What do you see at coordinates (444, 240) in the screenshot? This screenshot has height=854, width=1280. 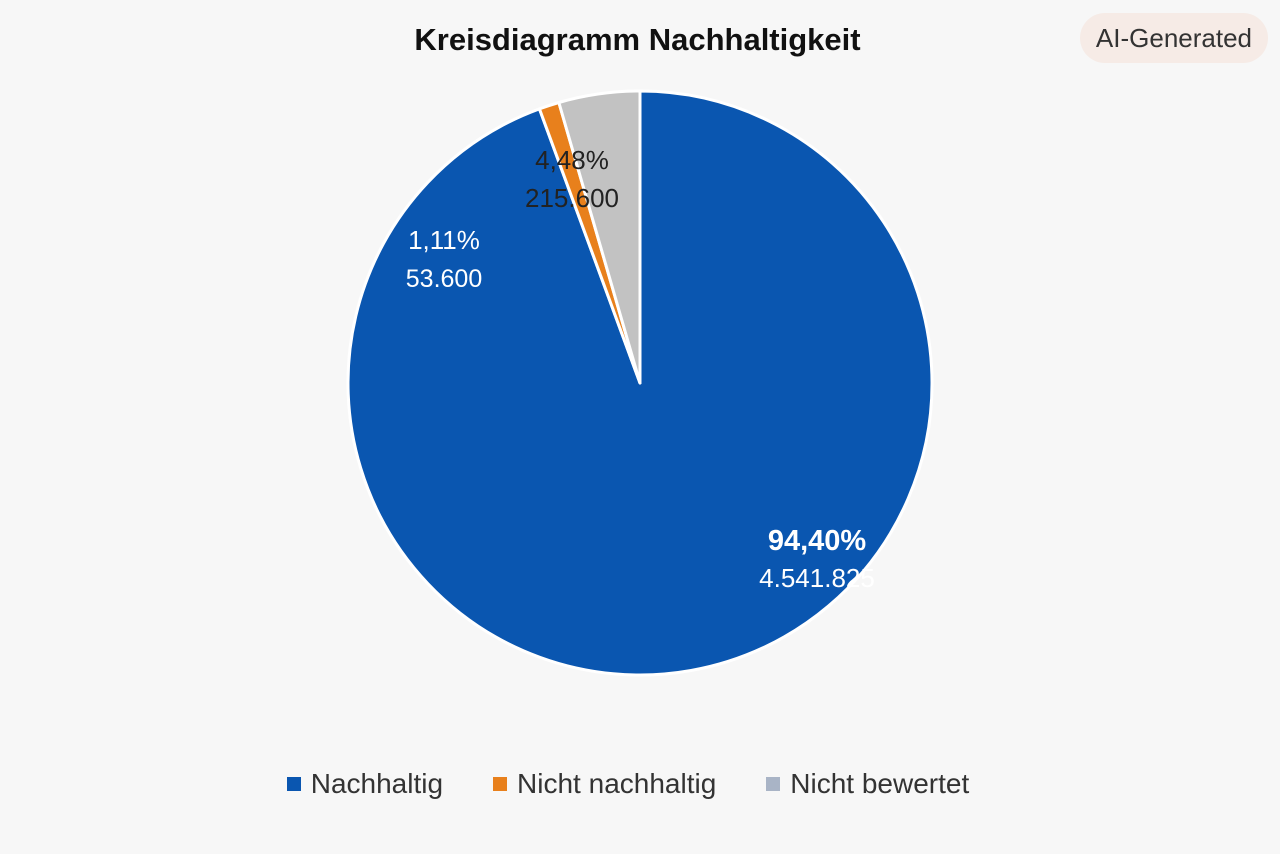 I see `percent-label-nicht-nachhaltig: 1,11%` at bounding box center [444, 240].